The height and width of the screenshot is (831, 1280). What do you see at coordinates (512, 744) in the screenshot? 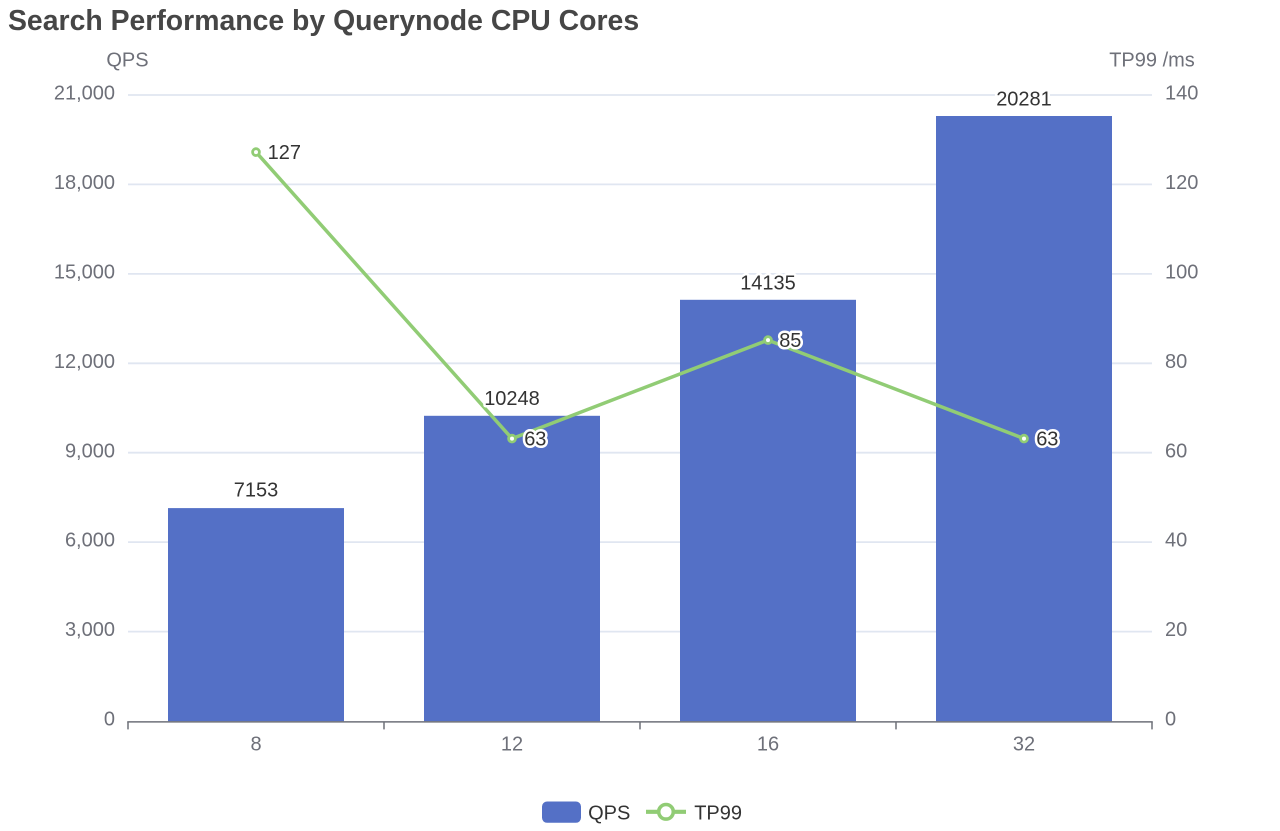
I see `svg-text: 12` at bounding box center [512, 744].